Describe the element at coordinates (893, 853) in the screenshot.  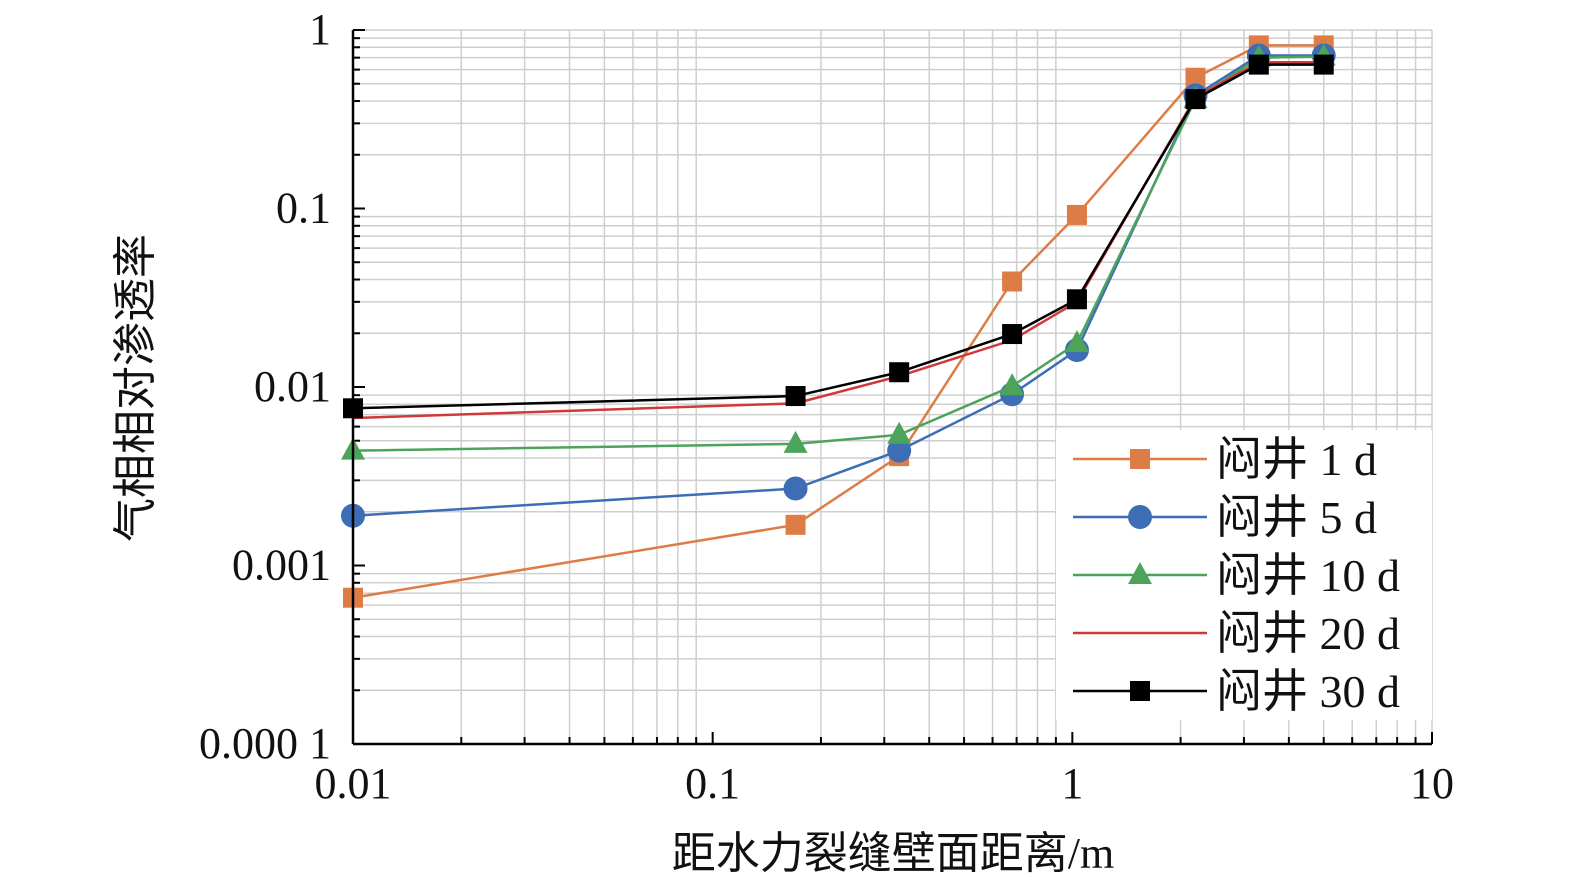
I see `x-axis-label: 距水力裂缝壁面距离/m` at that location.